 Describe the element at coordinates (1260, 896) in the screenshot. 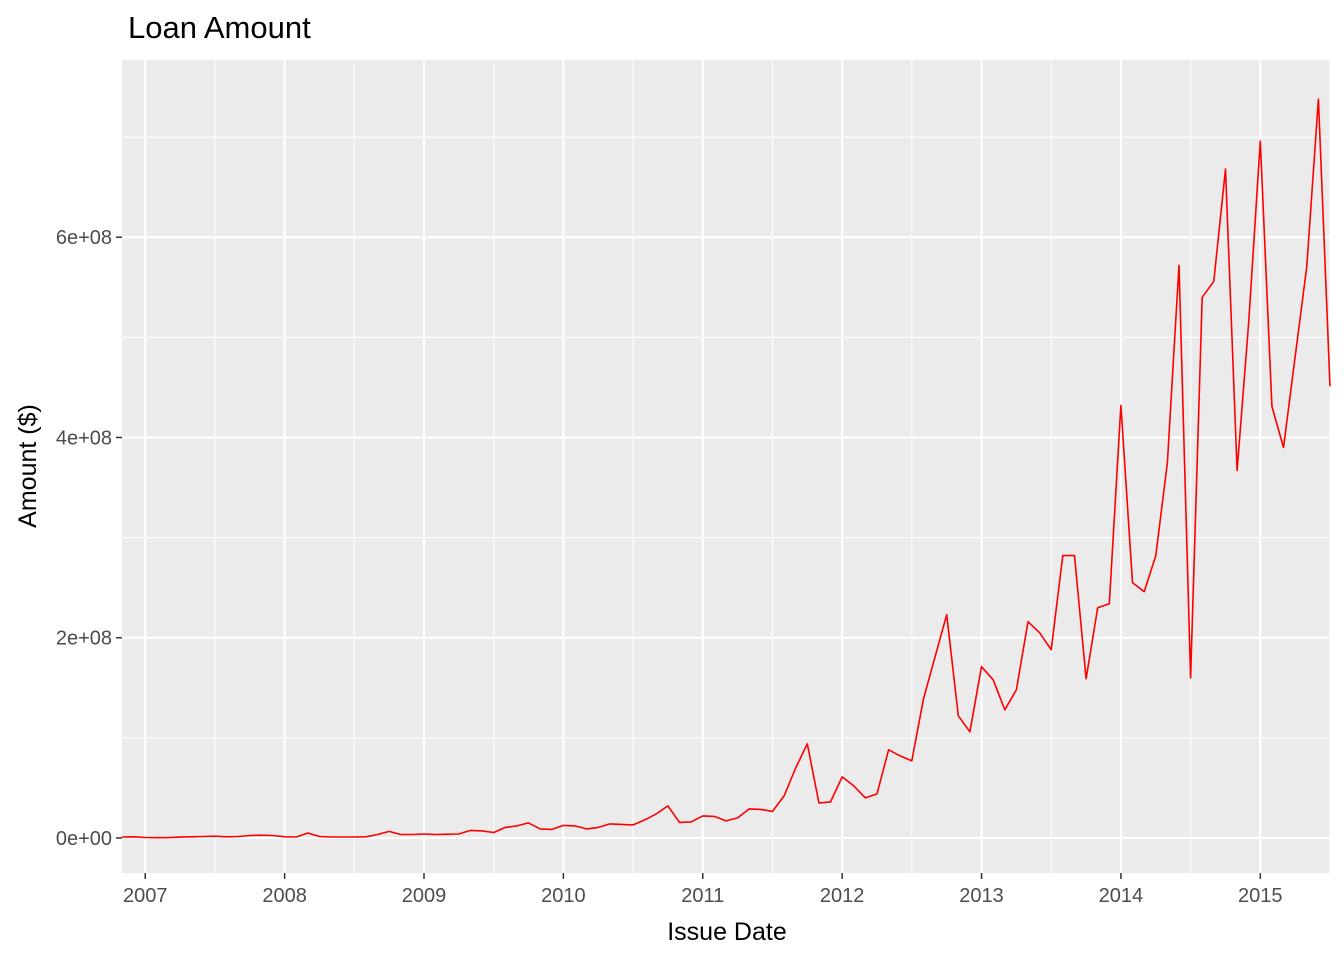

I see `x-tick-label: 2015` at that location.